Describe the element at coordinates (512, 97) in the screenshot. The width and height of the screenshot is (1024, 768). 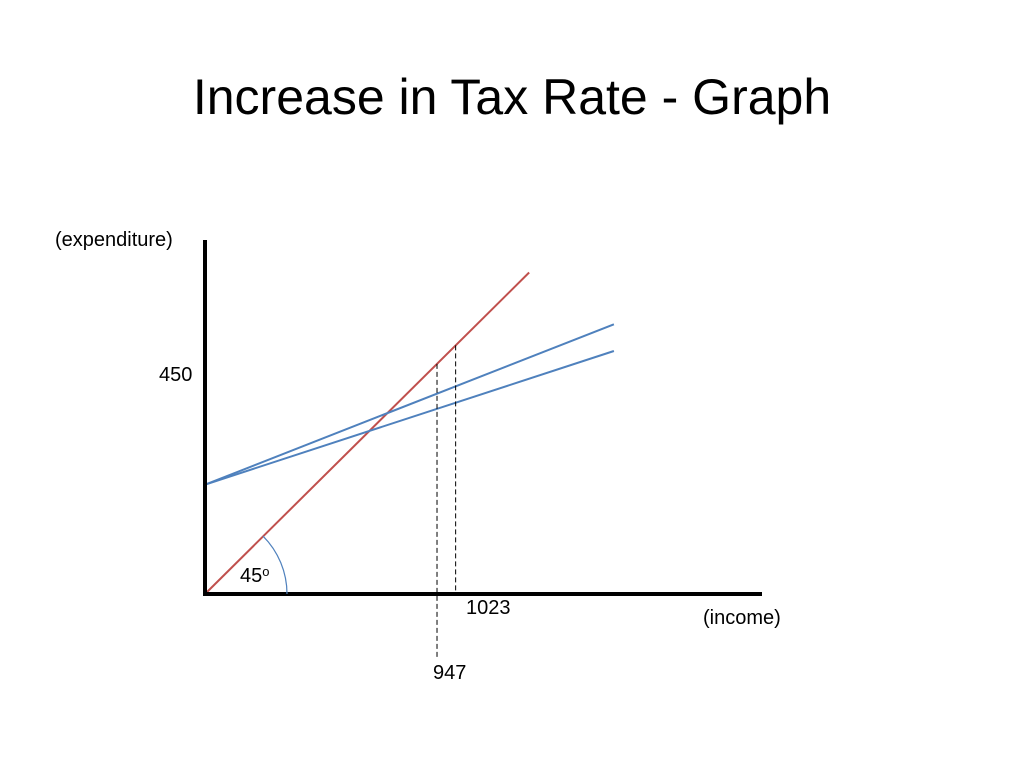
I see `slide-title: Increase in Tax Rate - Graph` at that location.